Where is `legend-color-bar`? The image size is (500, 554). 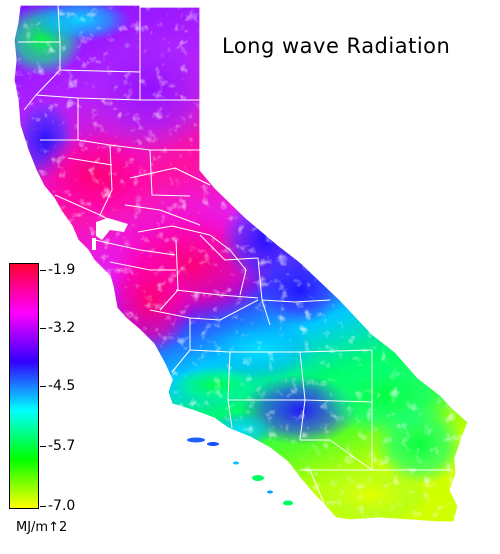 legend-color-bar is located at coordinates (24, 386).